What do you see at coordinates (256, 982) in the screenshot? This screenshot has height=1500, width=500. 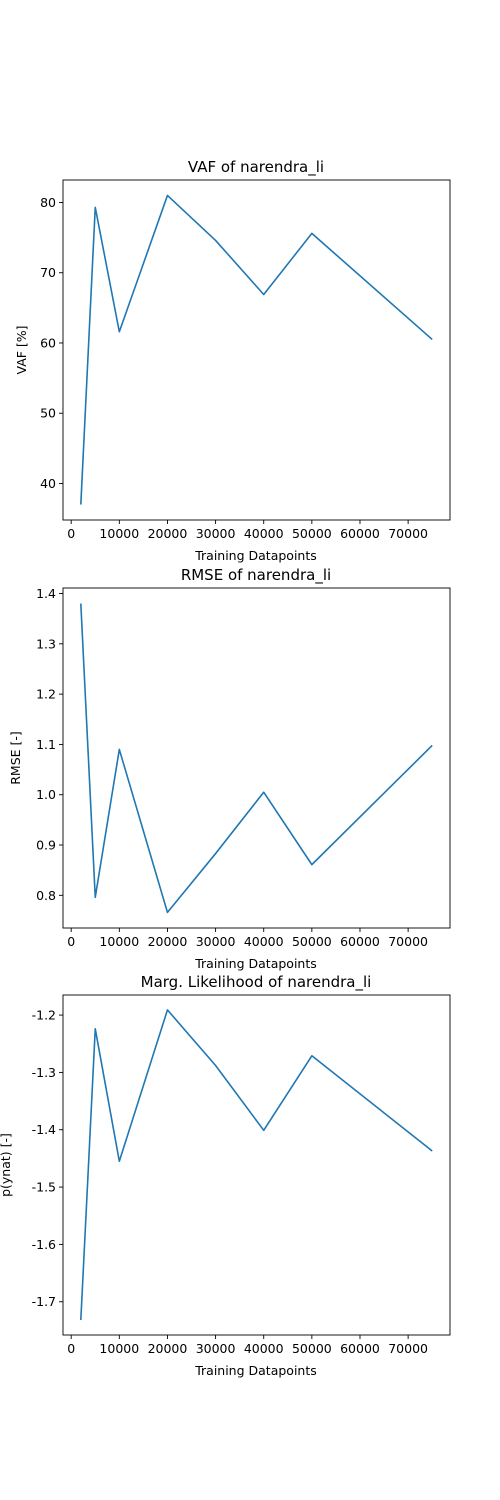 I see `chart-title: Marg. Likelihood of narendra_li` at bounding box center [256, 982].